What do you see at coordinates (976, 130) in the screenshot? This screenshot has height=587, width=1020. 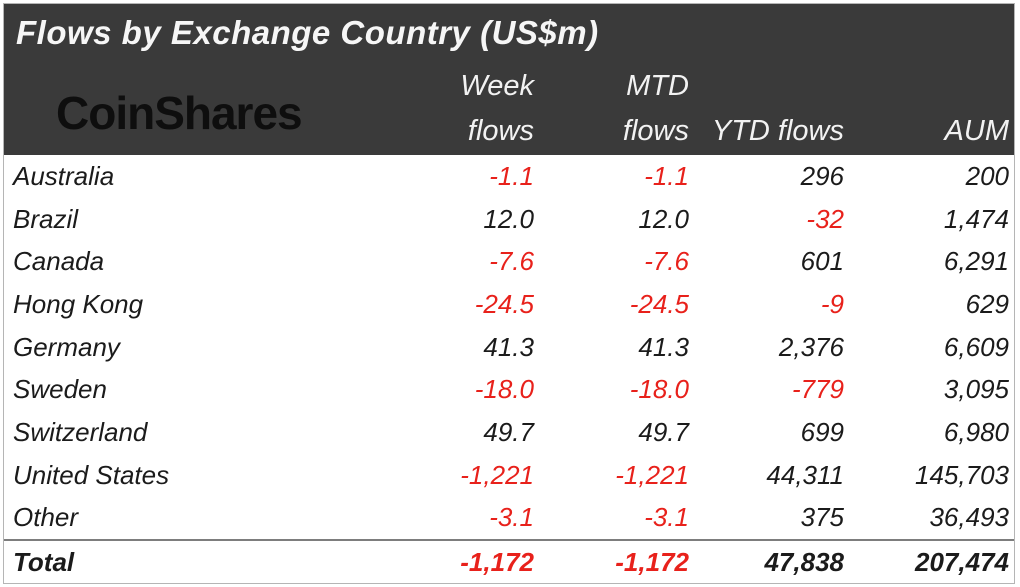 I see `column-header-line2: AUM` at bounding box center [976, 130].